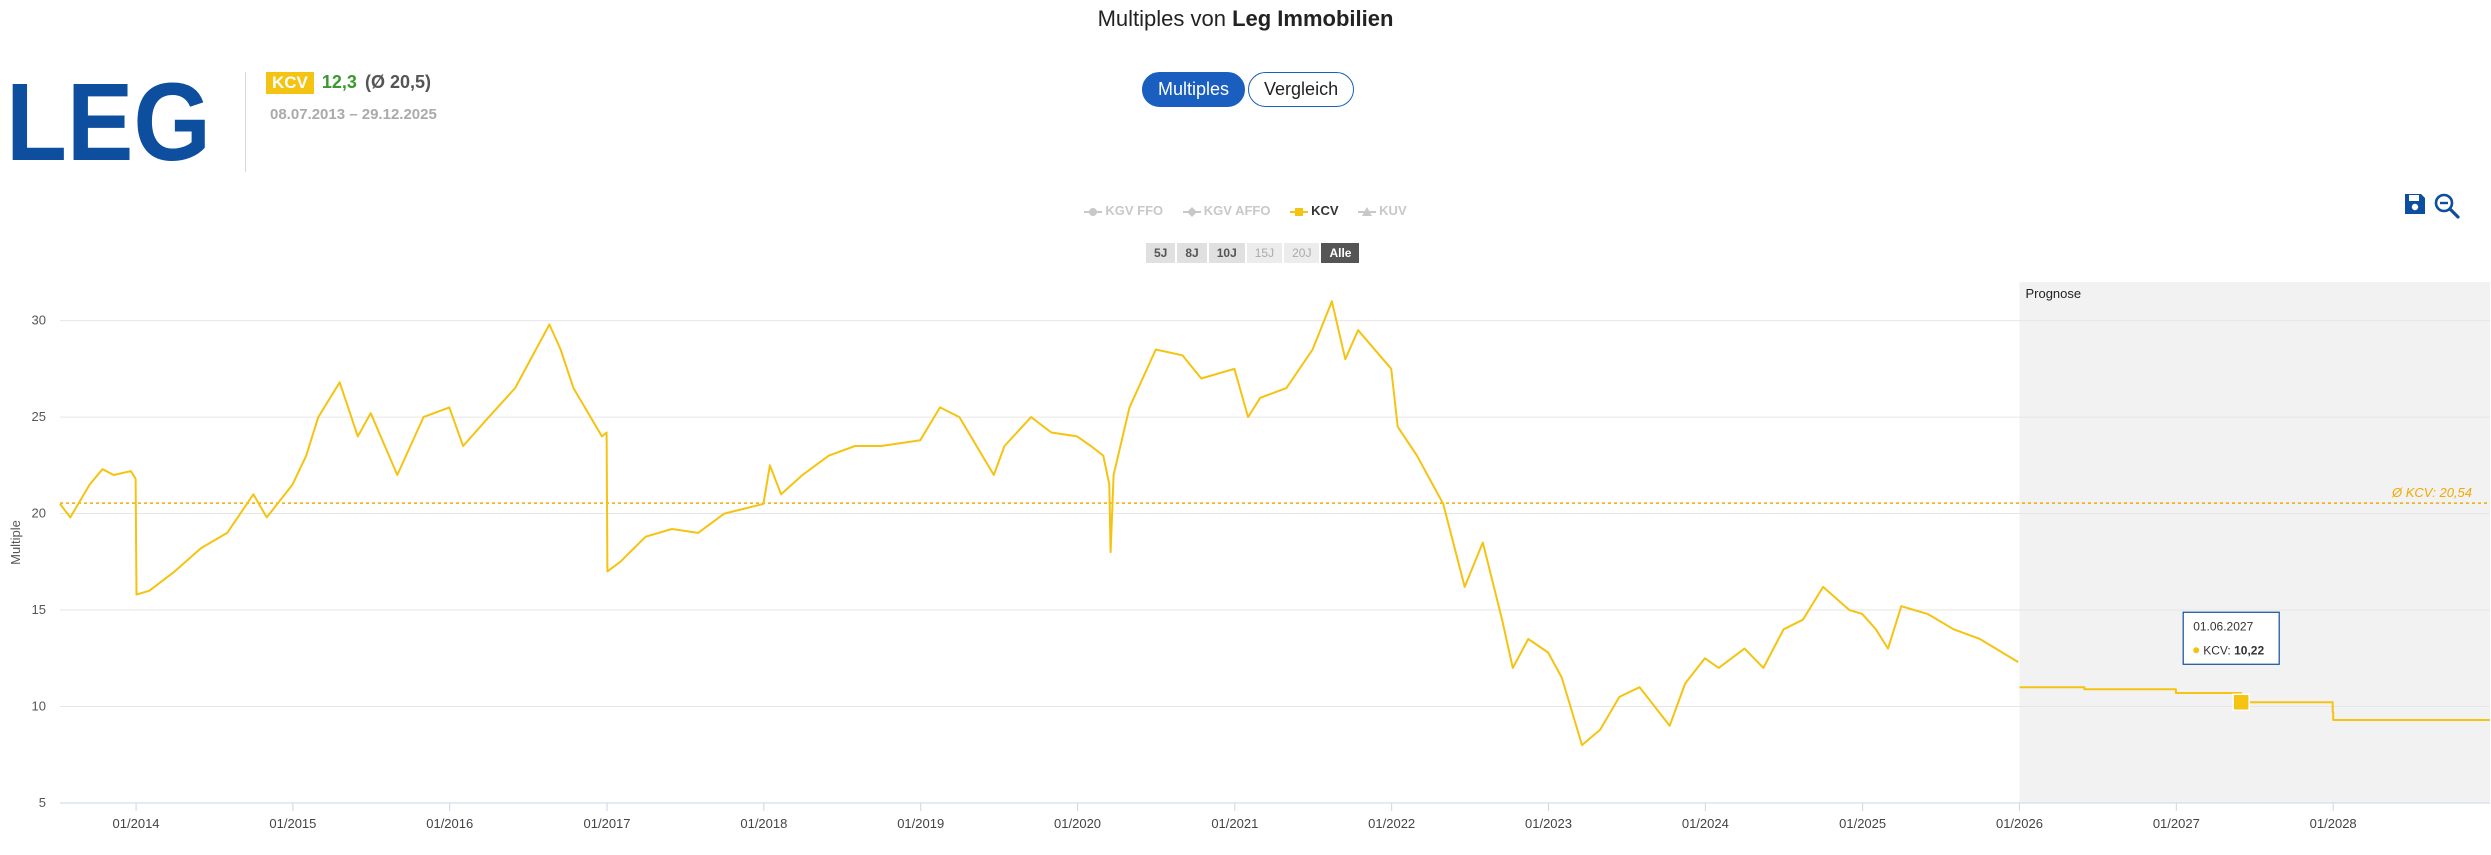  Describe the element at coordinates (136, 823) in the screenshot. I see `x-tick-label: 01/2014` at that location.